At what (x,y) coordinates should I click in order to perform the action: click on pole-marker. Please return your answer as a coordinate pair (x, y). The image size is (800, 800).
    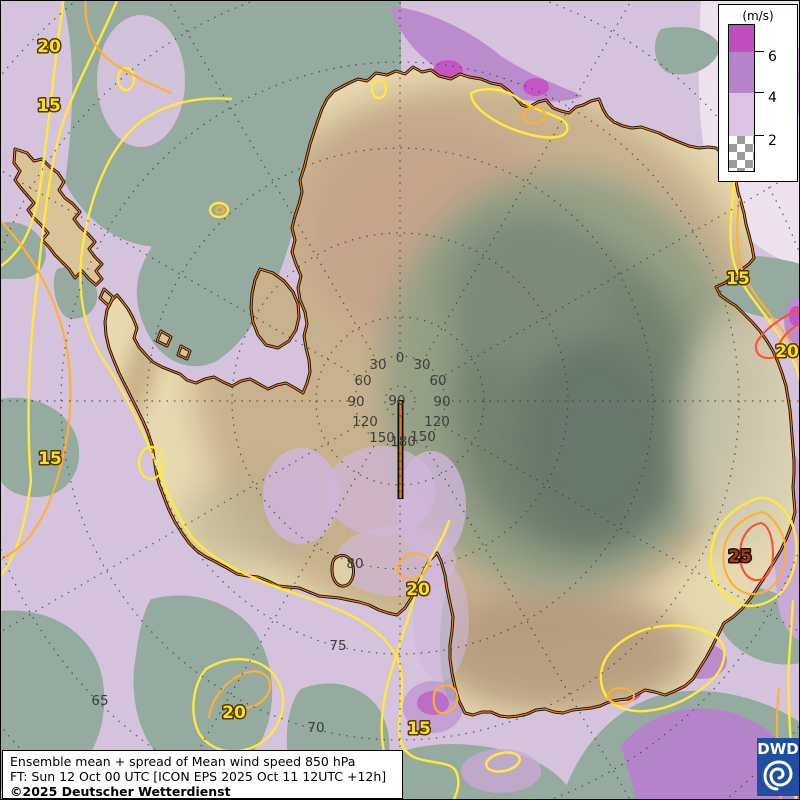
    Looking at the image, I should click on (400, 449).